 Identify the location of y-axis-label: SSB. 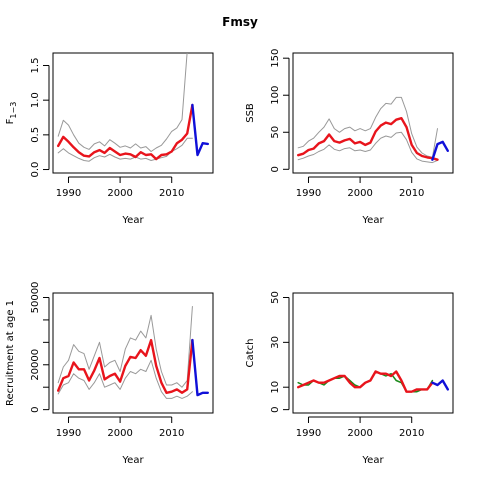
(250, 113).